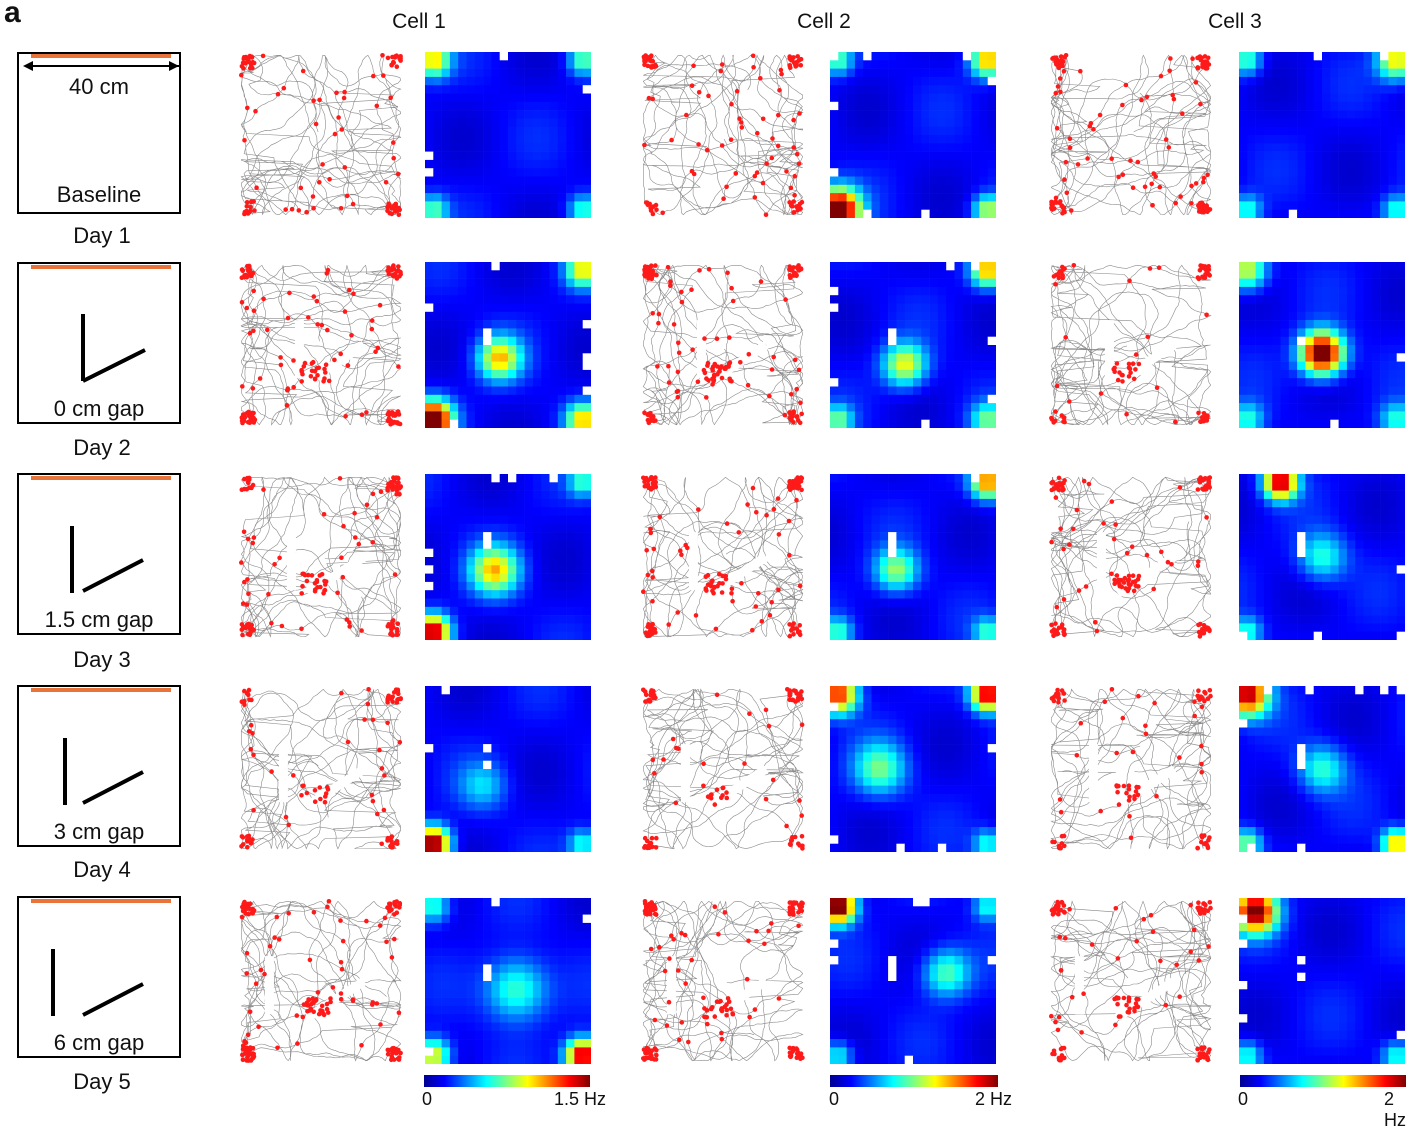  I want to click on trajectory-path, so click(320, 344).